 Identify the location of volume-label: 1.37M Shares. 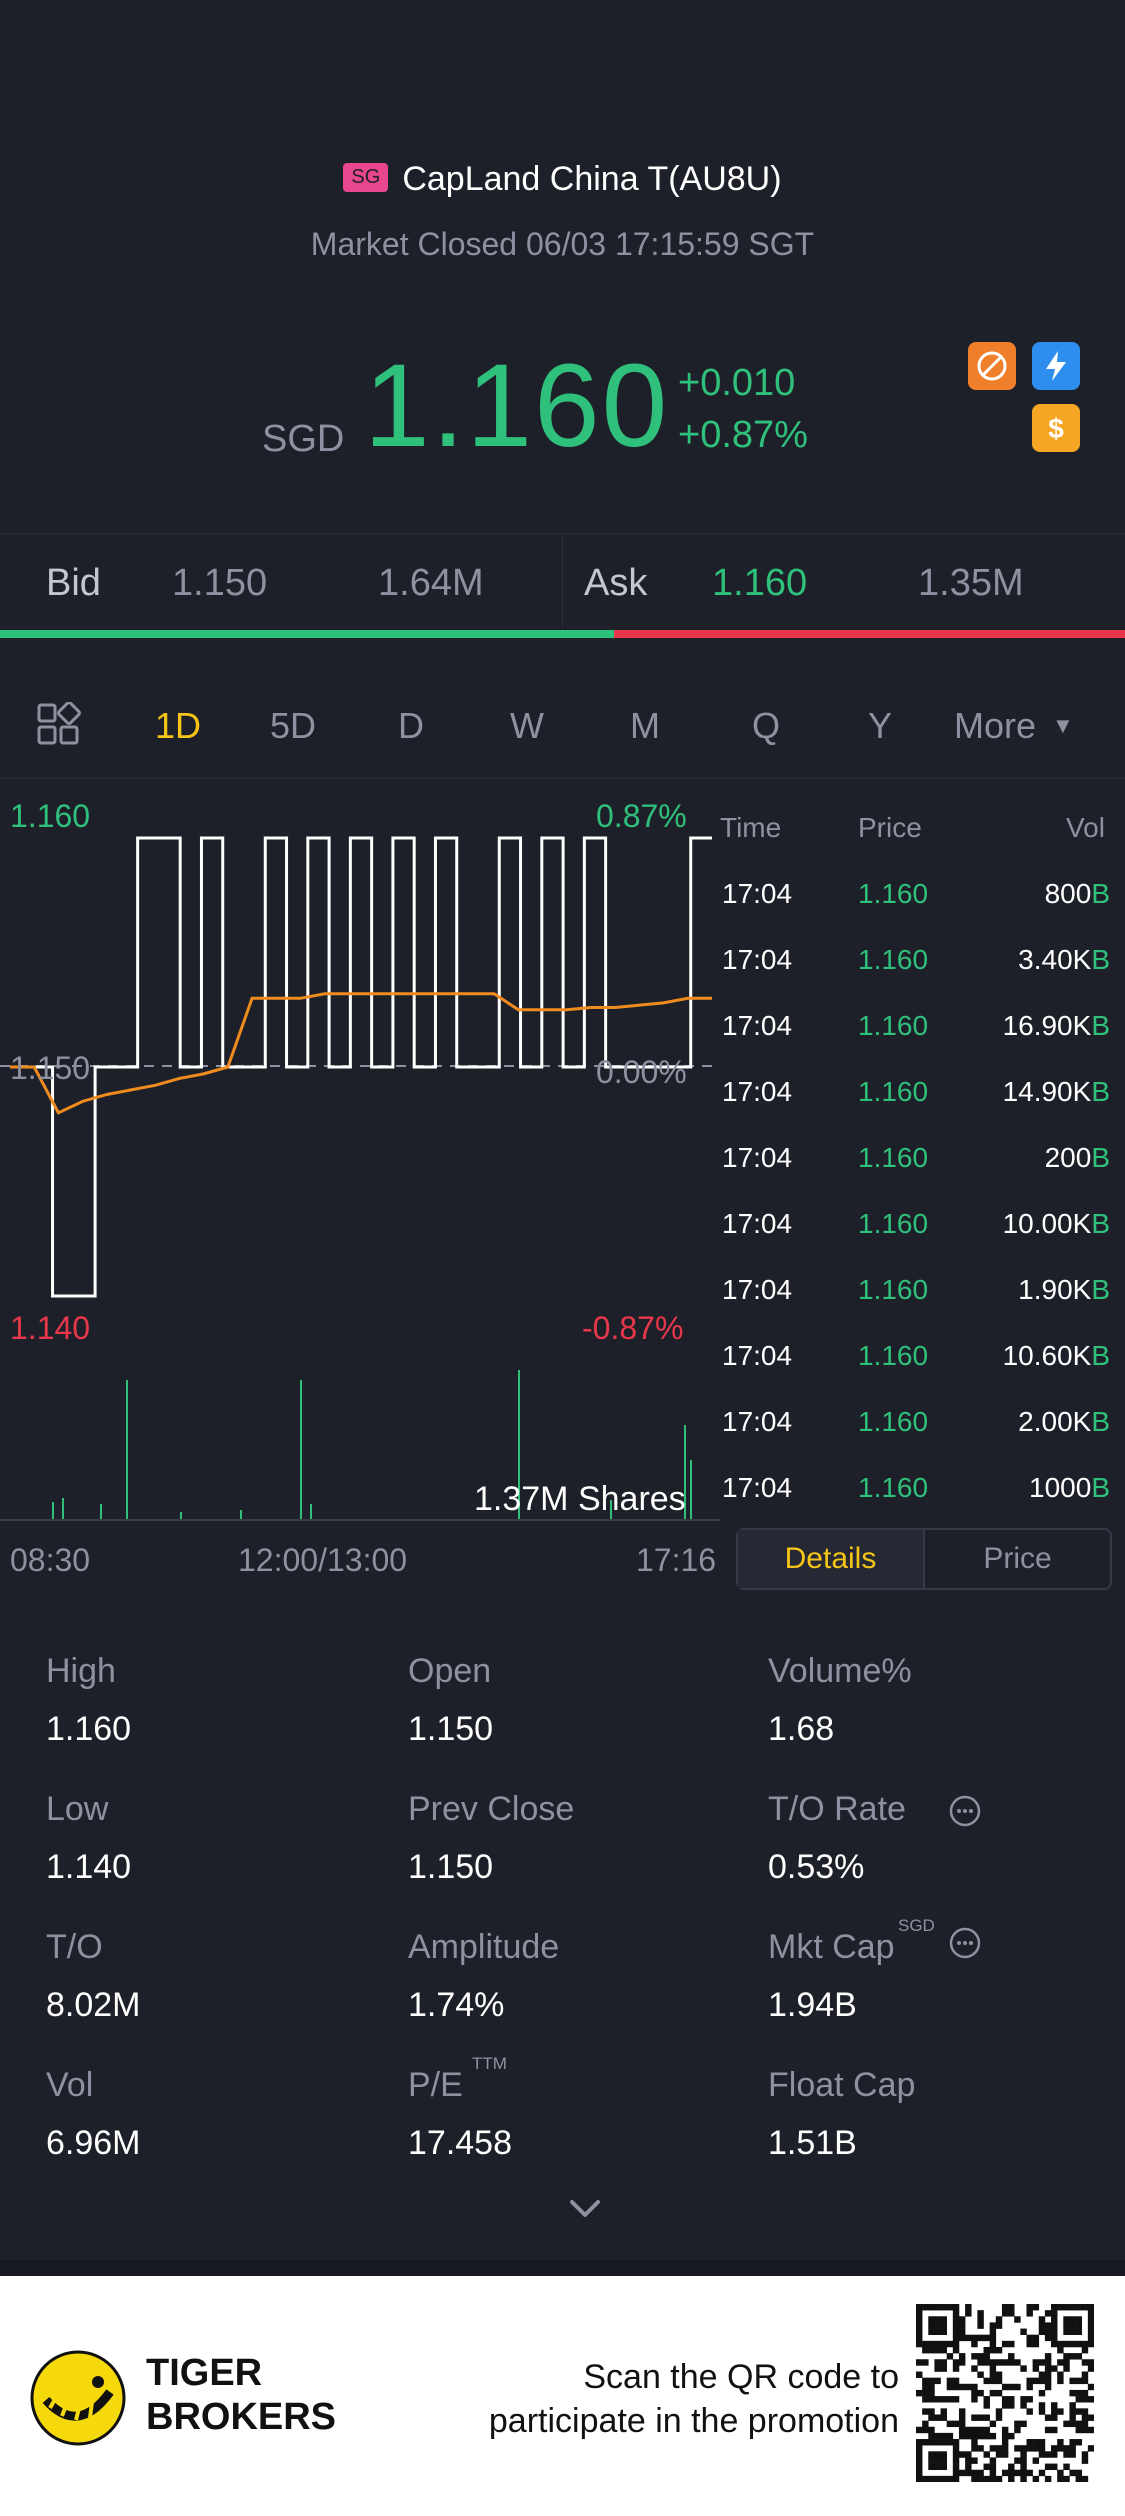
(580, 1499).